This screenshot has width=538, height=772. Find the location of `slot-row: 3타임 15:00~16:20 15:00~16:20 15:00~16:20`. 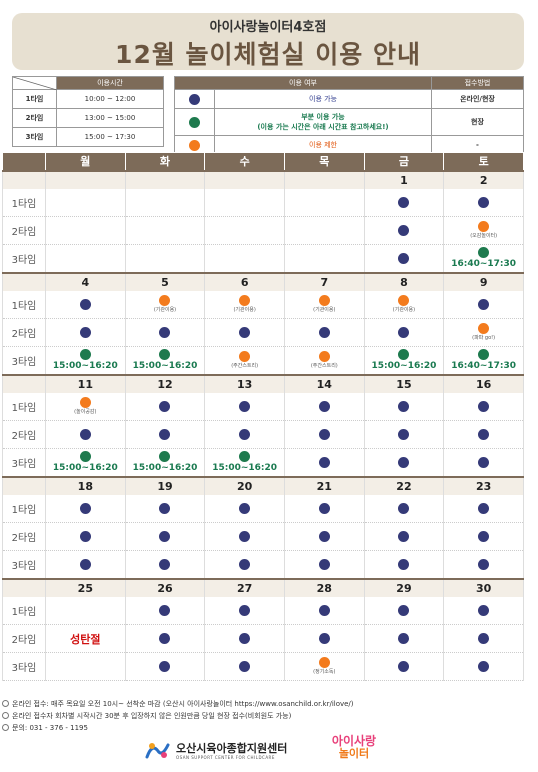

slot-row: 3타임 15:00~16:20 15:00~16:20 15:00~16:20 is located at coordinates (263, 462).